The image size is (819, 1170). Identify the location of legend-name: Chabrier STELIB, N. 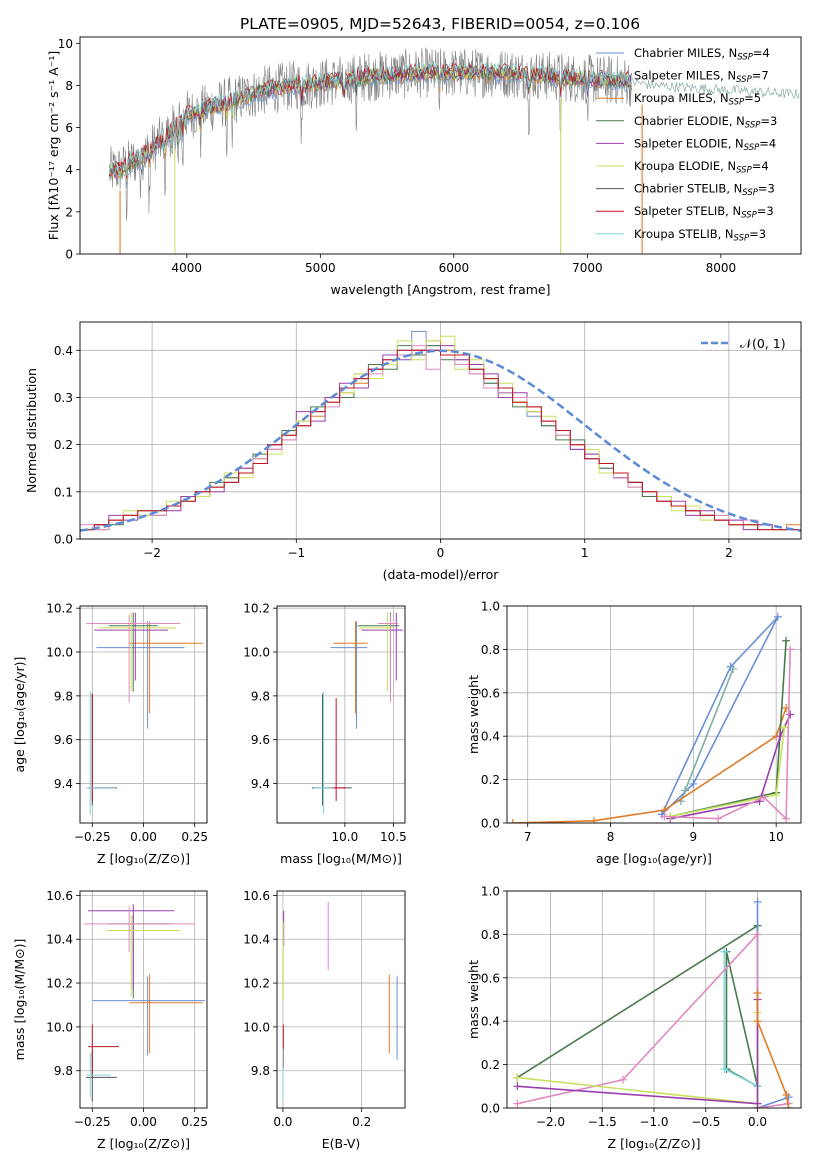
(688, 189).